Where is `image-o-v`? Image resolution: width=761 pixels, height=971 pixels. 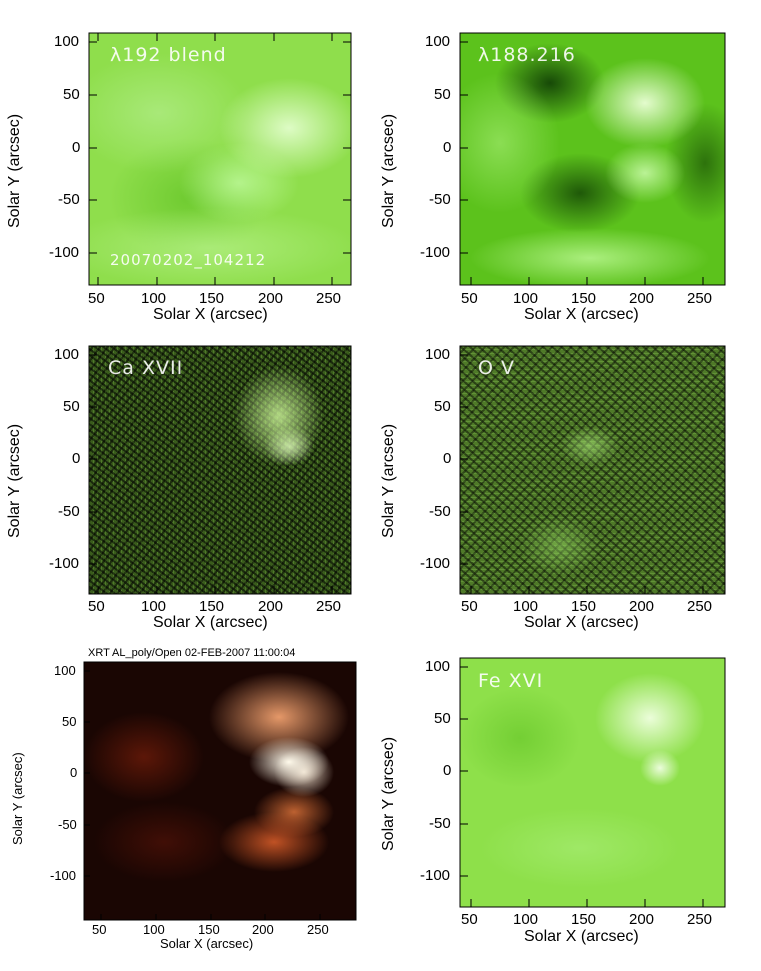 image-o-v is located at coordinates (592, 470).